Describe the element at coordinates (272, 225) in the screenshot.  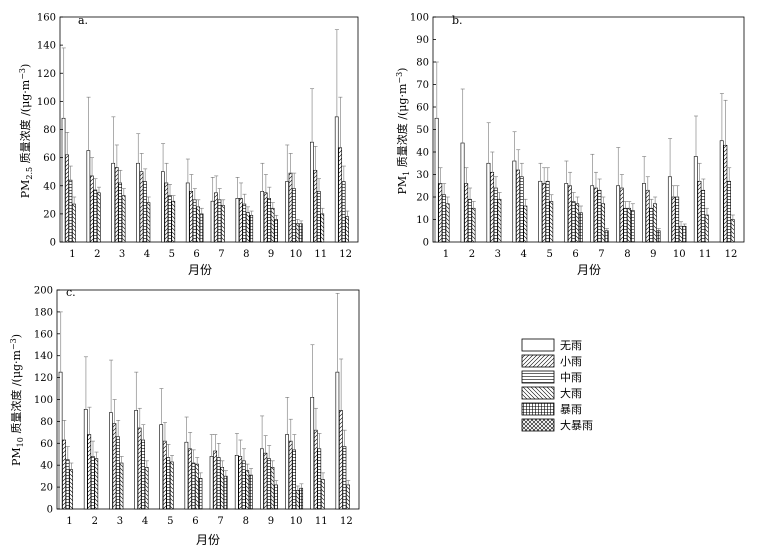
I see `bar-panel-a-大雨-9` at that location.